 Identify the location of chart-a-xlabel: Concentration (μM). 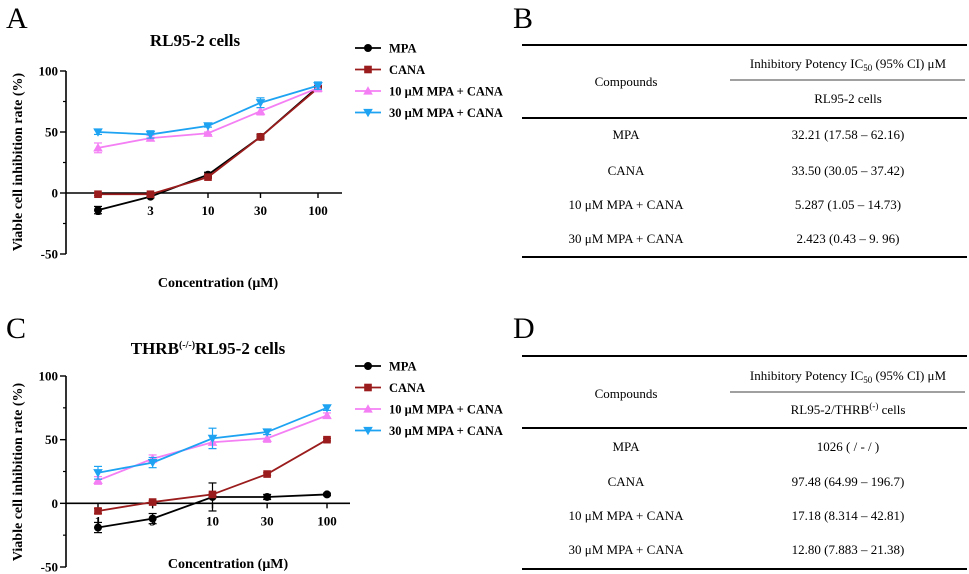
(218, 283).